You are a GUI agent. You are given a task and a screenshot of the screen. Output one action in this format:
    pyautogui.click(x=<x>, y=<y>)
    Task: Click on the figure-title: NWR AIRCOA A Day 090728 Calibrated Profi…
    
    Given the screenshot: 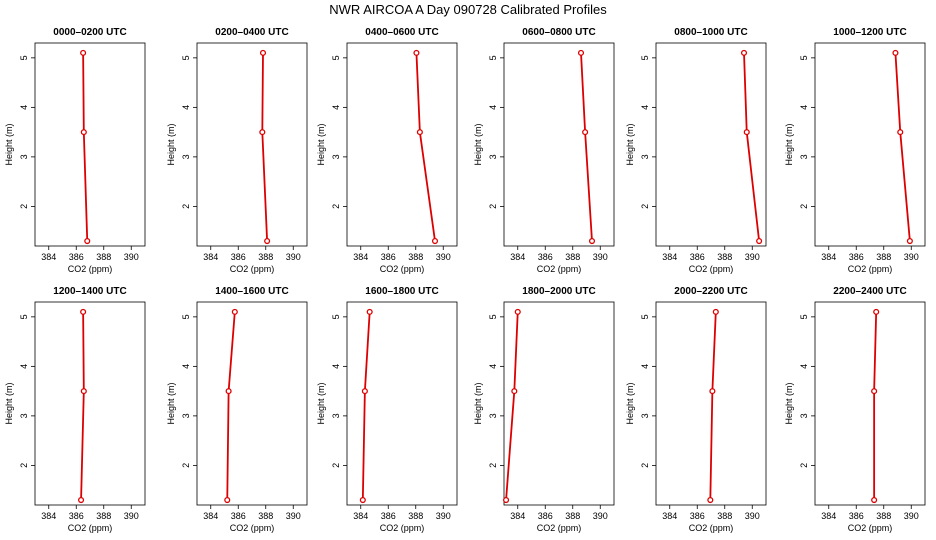 What is the action you would take?
    pyautogui.click(x=468, y=9)
    